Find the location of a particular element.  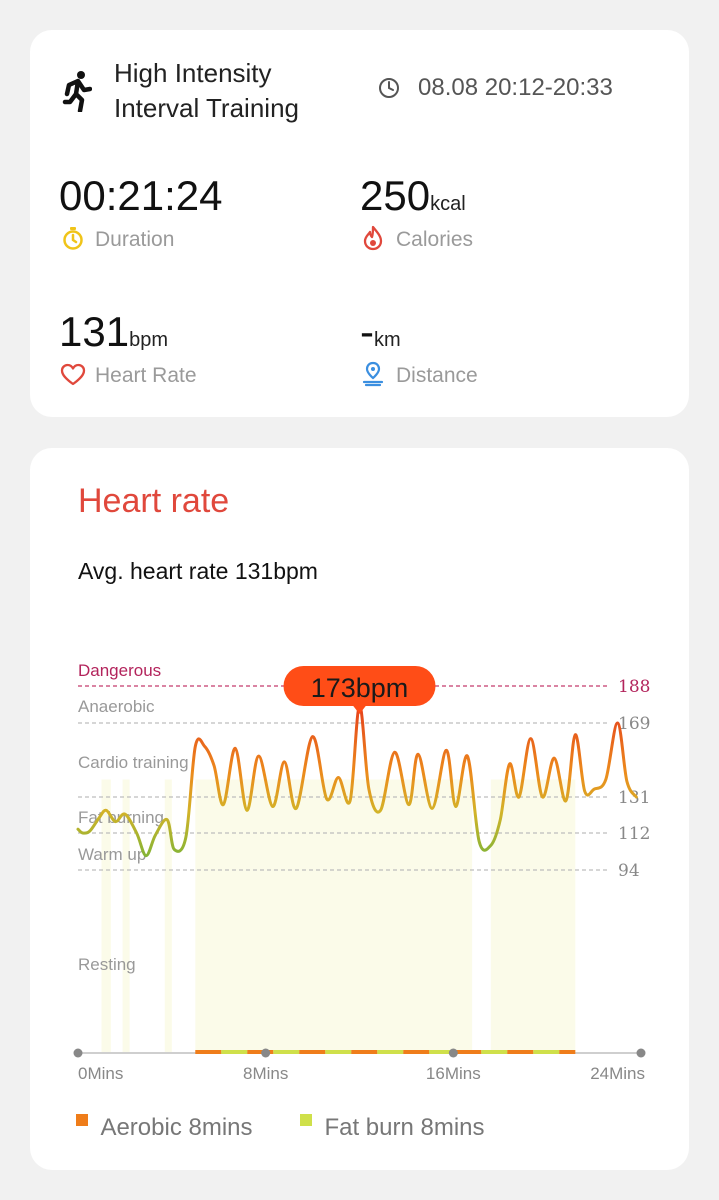

heart-rate-title: Heart rate is located at coordinates (154, 501).